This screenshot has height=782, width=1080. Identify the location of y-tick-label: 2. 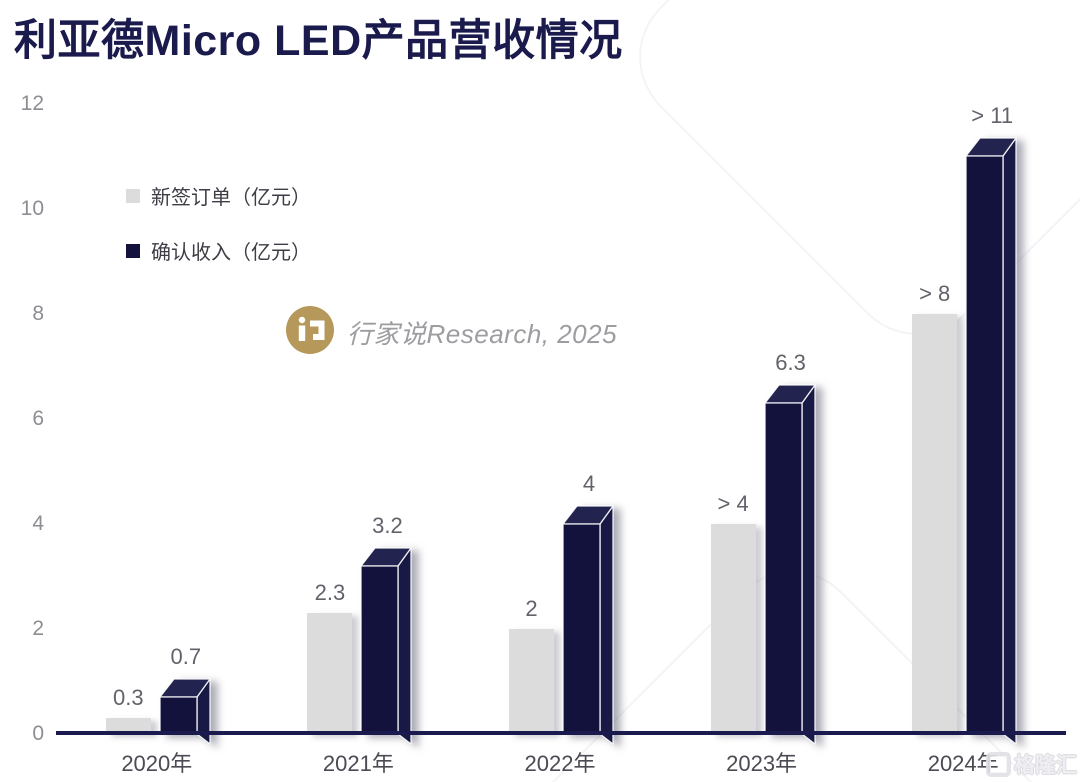
(38, 628).